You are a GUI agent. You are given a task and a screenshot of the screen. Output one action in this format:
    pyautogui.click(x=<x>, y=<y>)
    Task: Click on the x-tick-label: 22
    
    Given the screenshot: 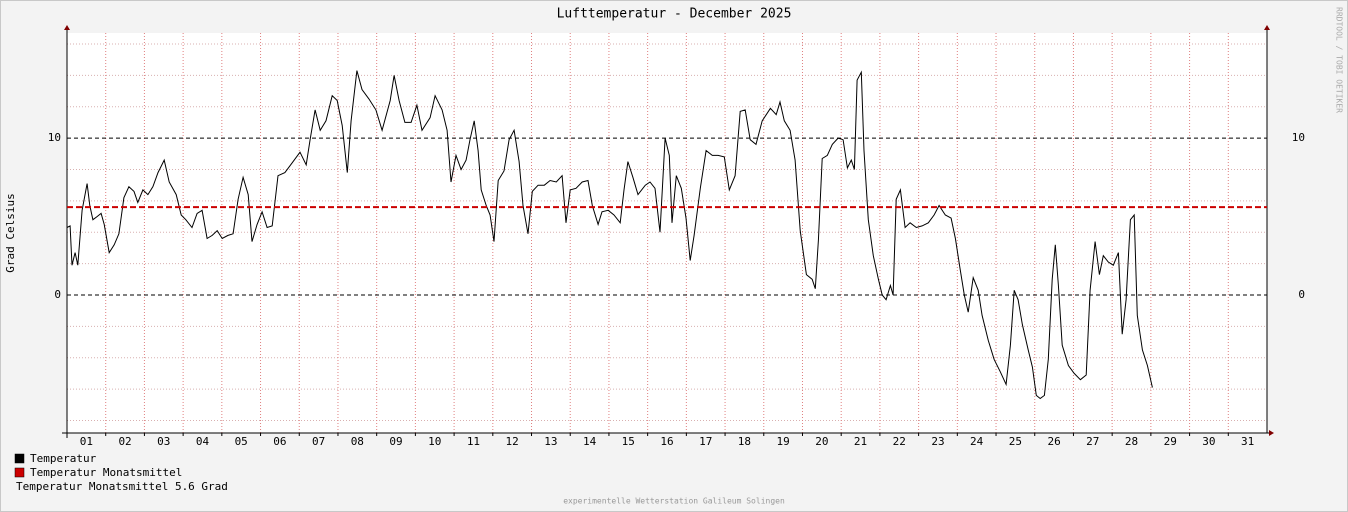 What is the action you would take?
    pyautogui.click(x=899, y=441)
    